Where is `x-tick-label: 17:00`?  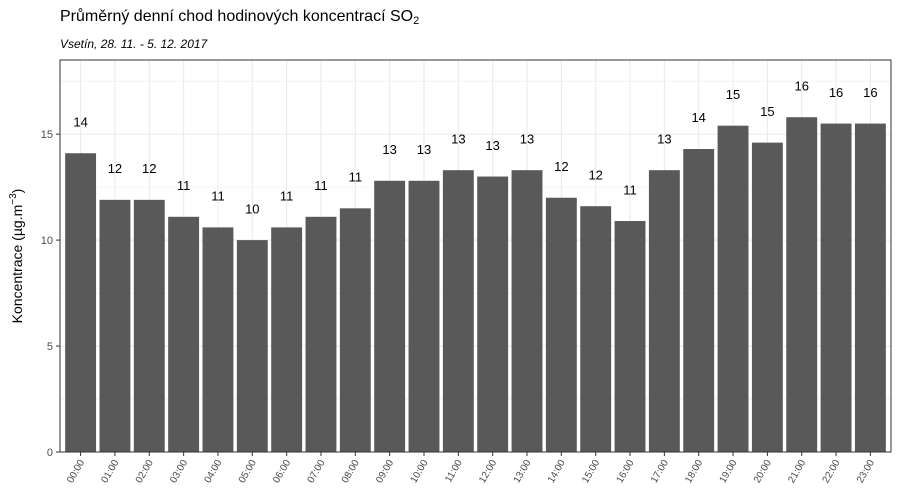
x-tick-label: 17:00 is located at coordinates (660, 472).